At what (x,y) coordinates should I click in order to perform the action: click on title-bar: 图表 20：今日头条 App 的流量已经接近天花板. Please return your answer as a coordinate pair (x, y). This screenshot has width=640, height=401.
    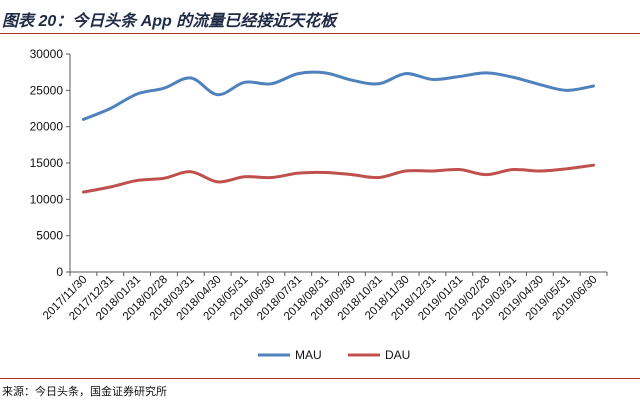
    Looking at the image, I should click on (320, 17).